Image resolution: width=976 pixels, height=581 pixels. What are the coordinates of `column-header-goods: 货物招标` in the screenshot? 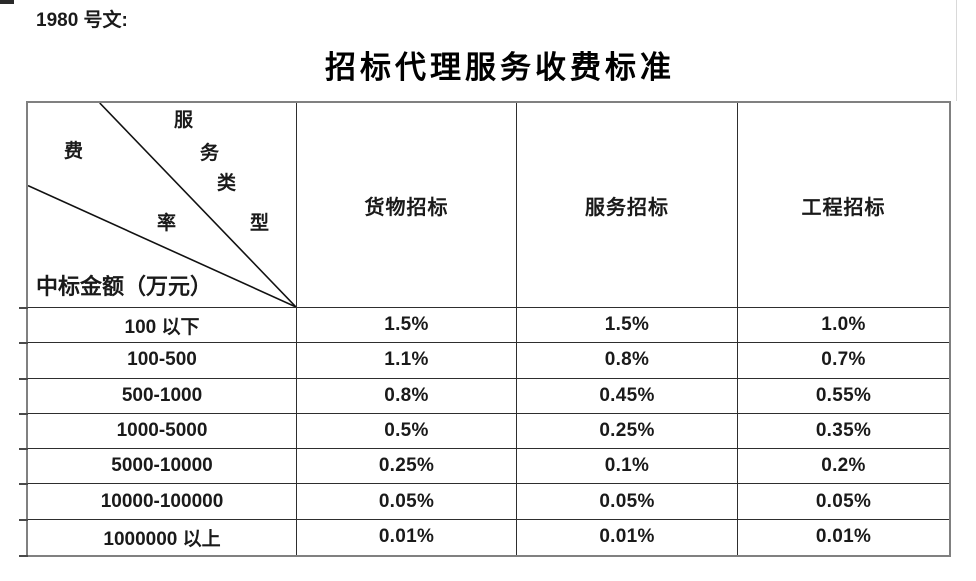 It's located at (407, 205).